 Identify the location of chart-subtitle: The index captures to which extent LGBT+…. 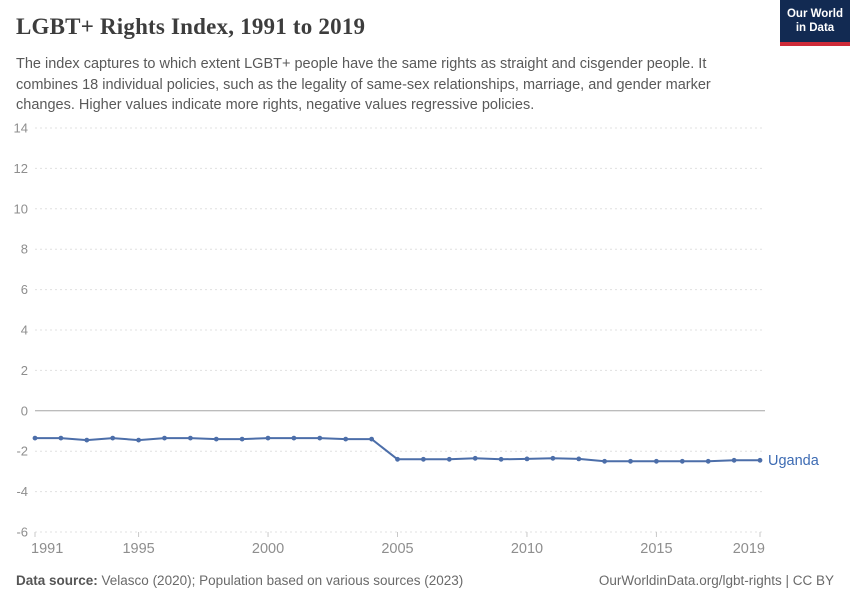
(363, 85).